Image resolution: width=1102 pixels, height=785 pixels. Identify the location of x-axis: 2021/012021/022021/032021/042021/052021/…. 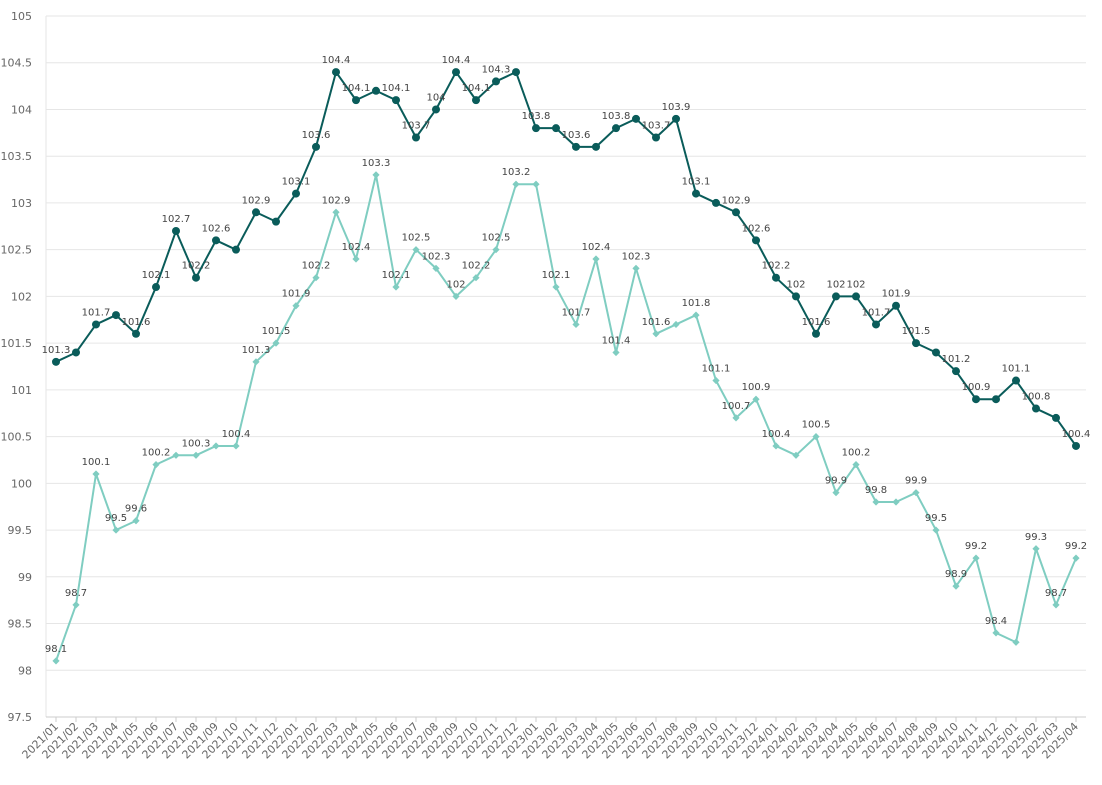
(553, 738).